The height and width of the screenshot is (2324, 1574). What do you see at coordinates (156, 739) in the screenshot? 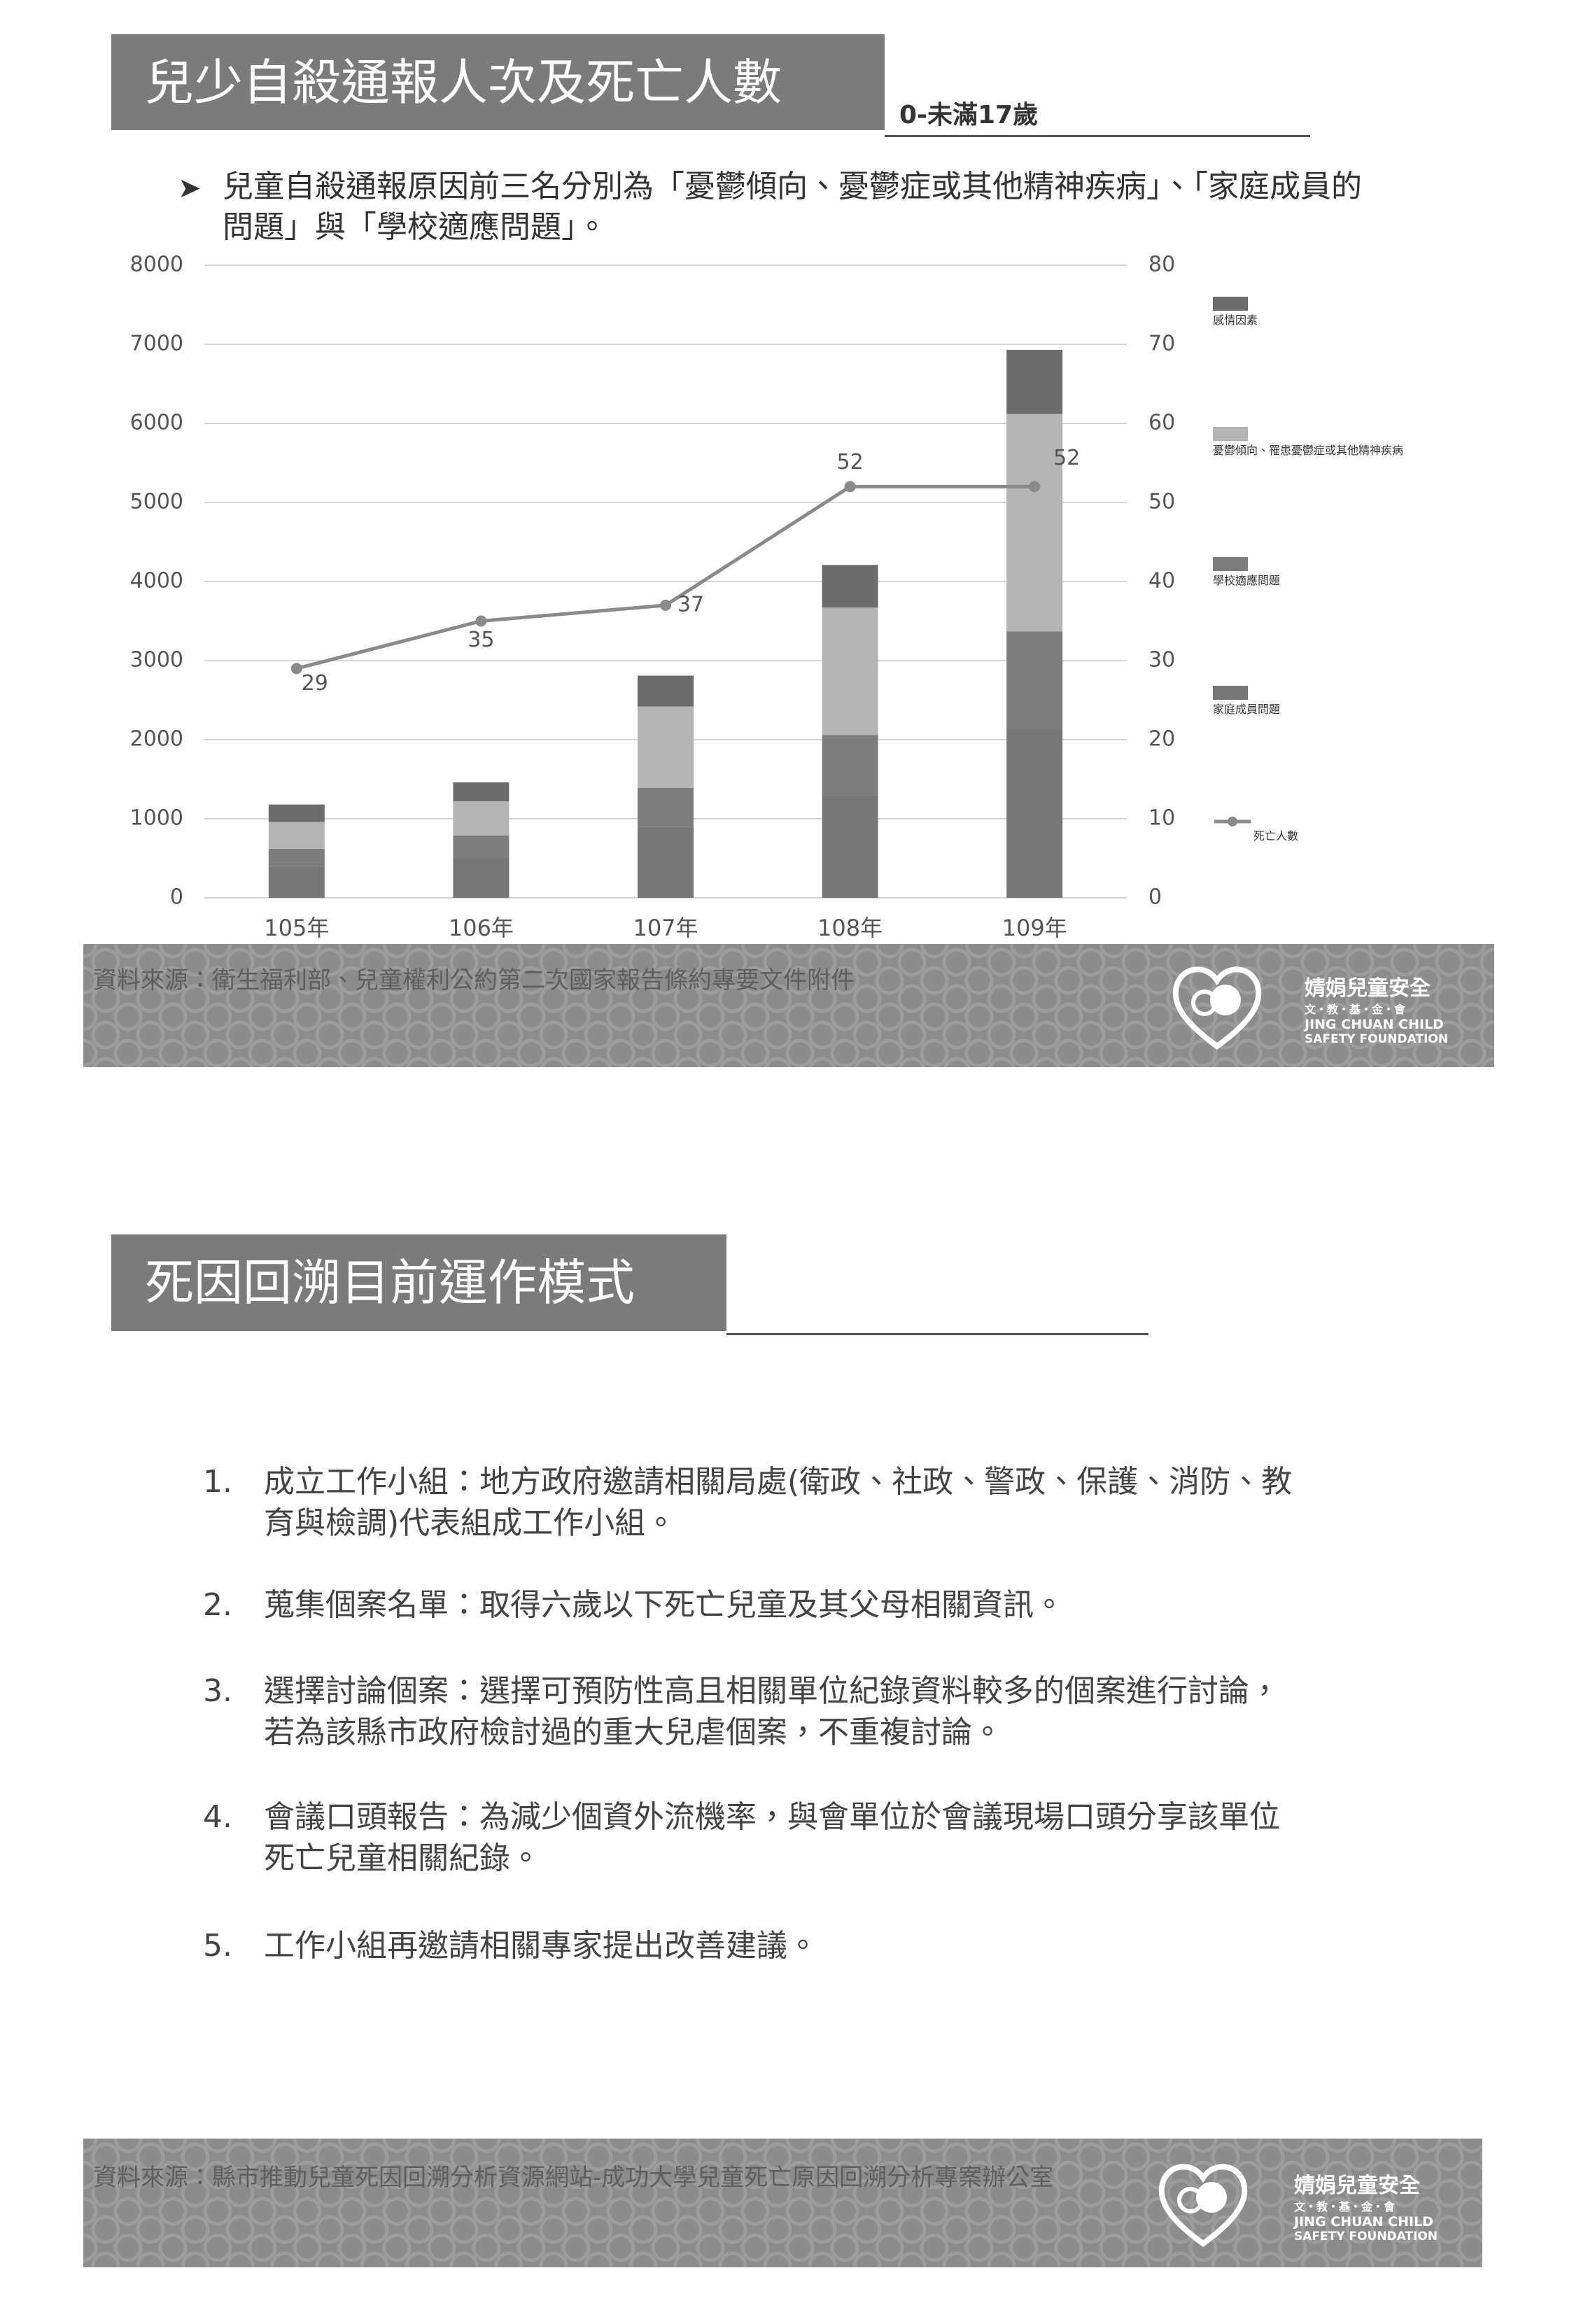
I see `y-tick-label: 2000` at bounding box center [156, 739].